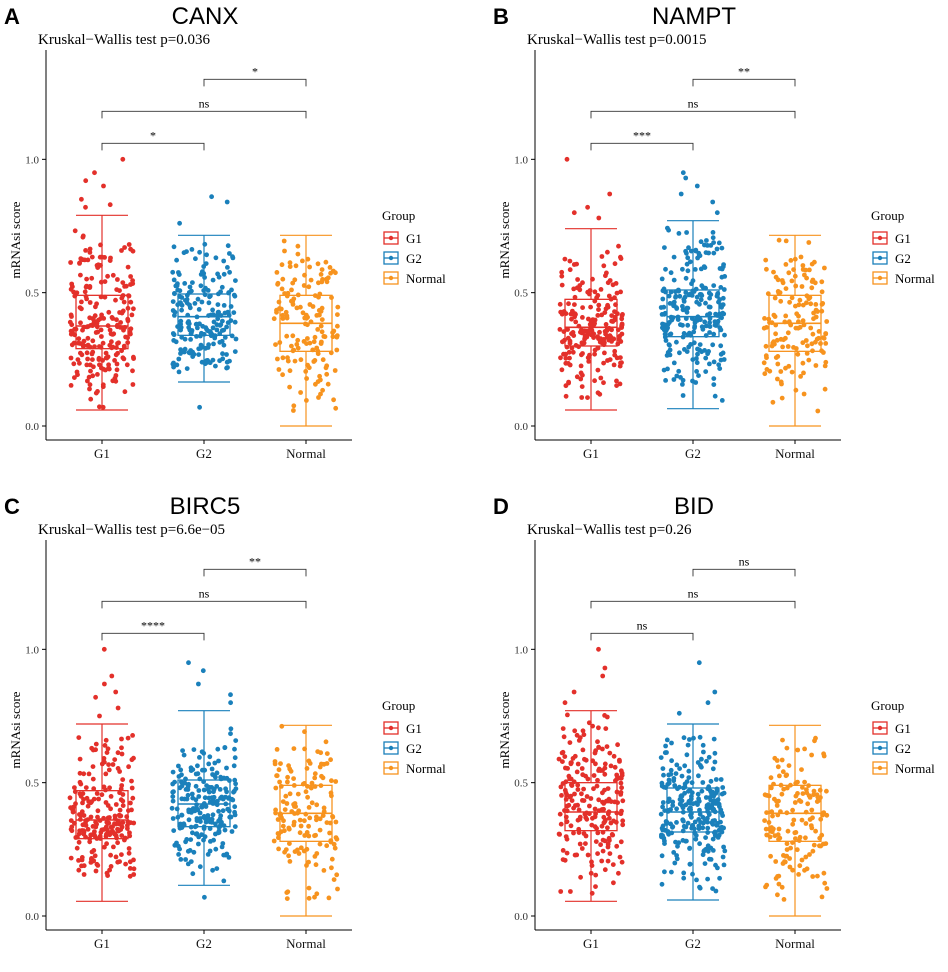 This screenshot has width=948, height=972. What do you see at coordinates (153, 135) in the screenshot?
I see `significance-label: *` at bounding box center [153, 135].